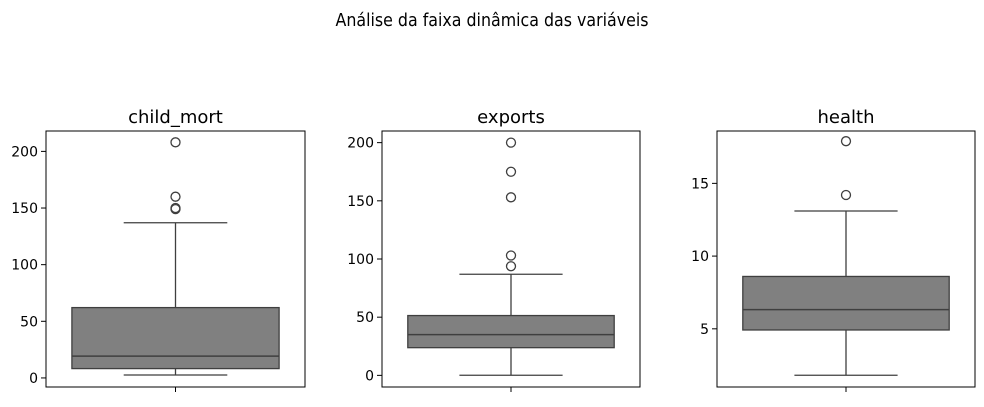 This screenshot has width=984, height=407. I want to click on y-tick-label: 15, so click(700, 184).